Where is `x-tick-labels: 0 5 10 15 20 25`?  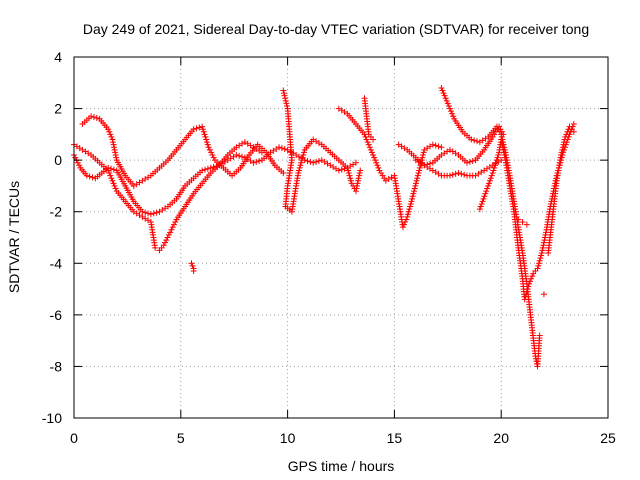 x-tick-labels: 0 5 10 15 20 25 is located at coordinates (343, 438).